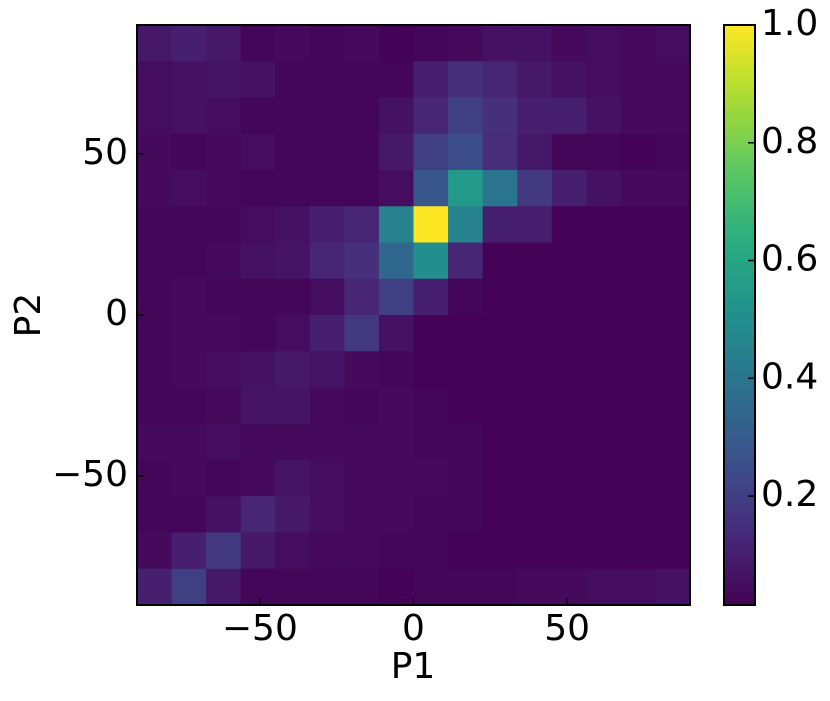  Describe the element at coordinates (413, 628) in the screenshot. I see `x-tick-label: 0` at that location.